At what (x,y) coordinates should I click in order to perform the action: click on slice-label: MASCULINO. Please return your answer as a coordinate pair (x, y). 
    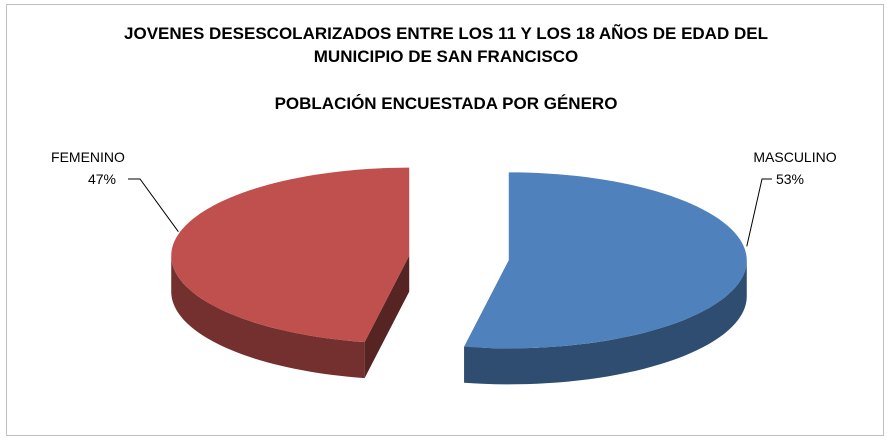
    Looking at the image, I should click on (794, 157).